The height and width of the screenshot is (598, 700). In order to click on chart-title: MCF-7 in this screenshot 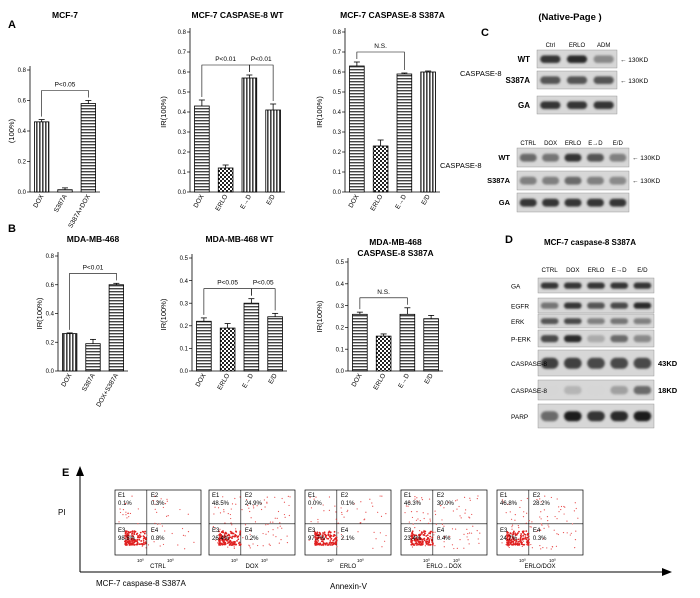, I will do `click(65, 15)`.